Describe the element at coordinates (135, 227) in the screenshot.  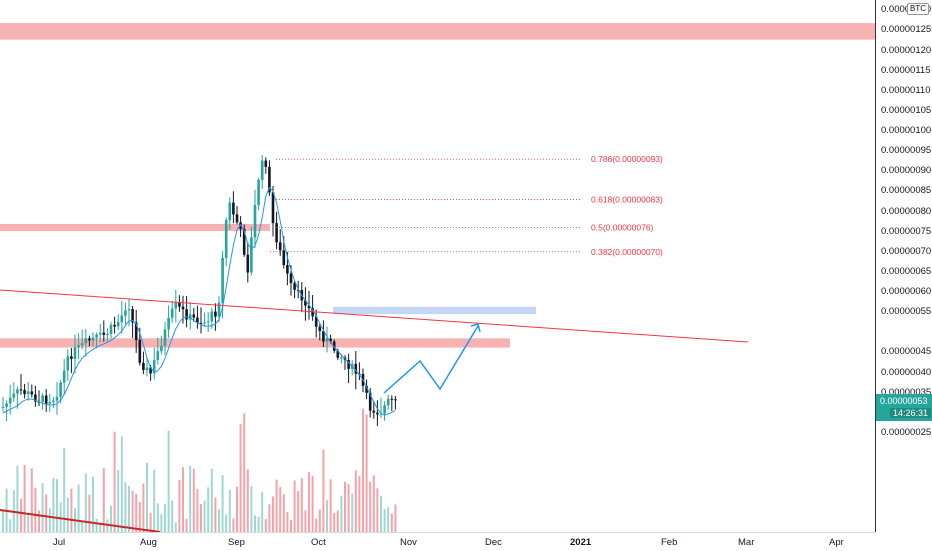
I see `resistance-zone-mid` at that location.